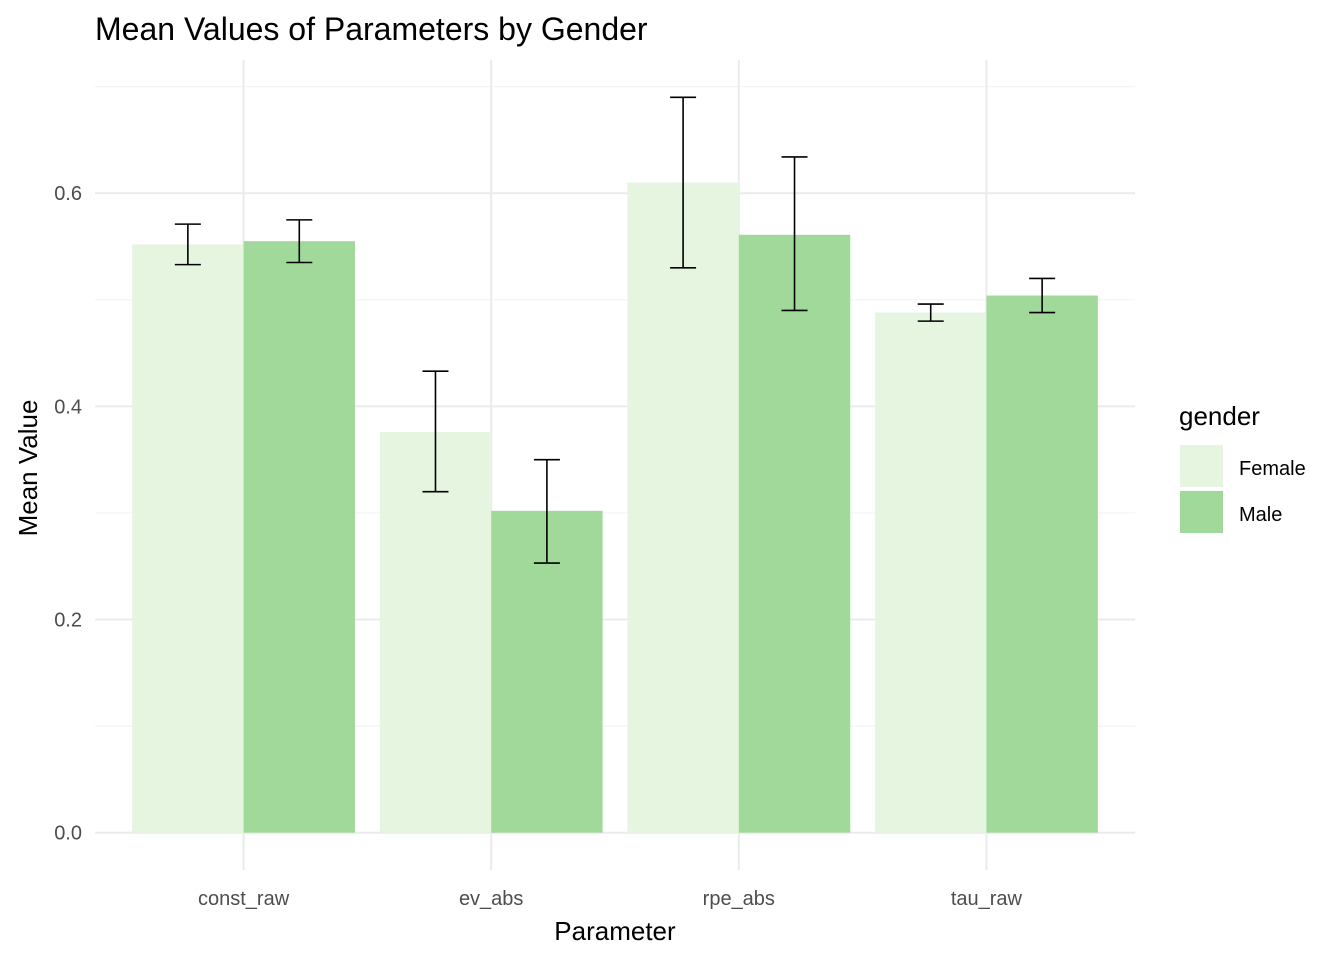 The width and height of the screenshot is (1344, 960). I want to click on y-tick-label: 0.2, so click(68, 621).